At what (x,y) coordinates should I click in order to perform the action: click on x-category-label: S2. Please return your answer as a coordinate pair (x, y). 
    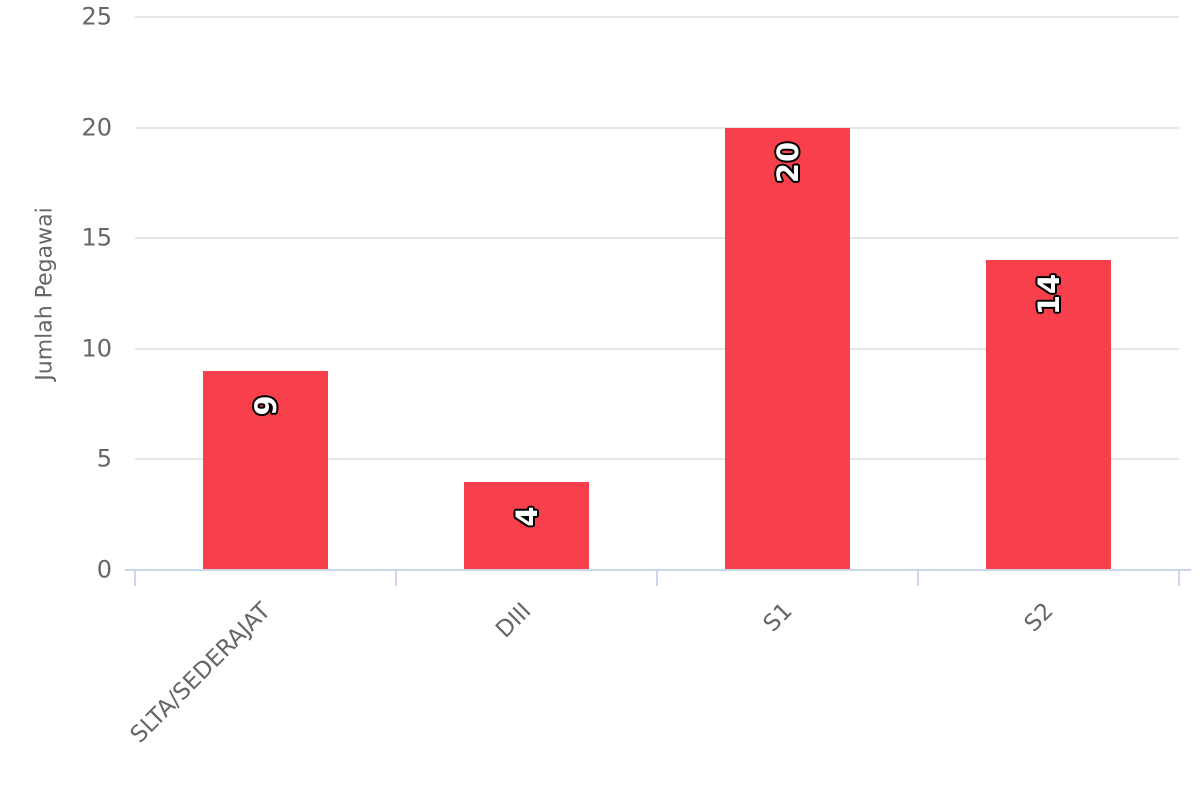
    Looking at the image, I should click on (1039, 618).